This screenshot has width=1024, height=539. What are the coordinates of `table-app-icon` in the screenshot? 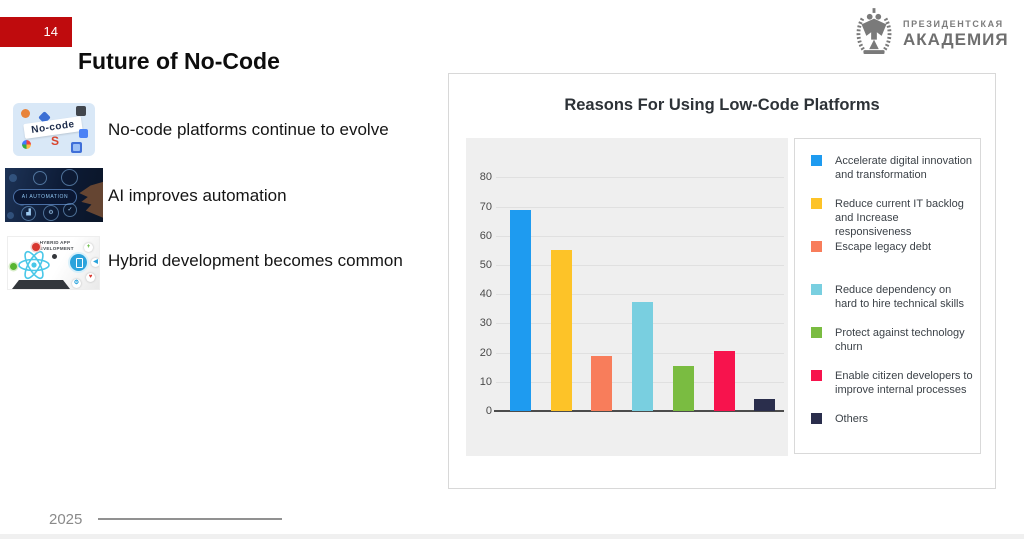 It's located at (76, 147).